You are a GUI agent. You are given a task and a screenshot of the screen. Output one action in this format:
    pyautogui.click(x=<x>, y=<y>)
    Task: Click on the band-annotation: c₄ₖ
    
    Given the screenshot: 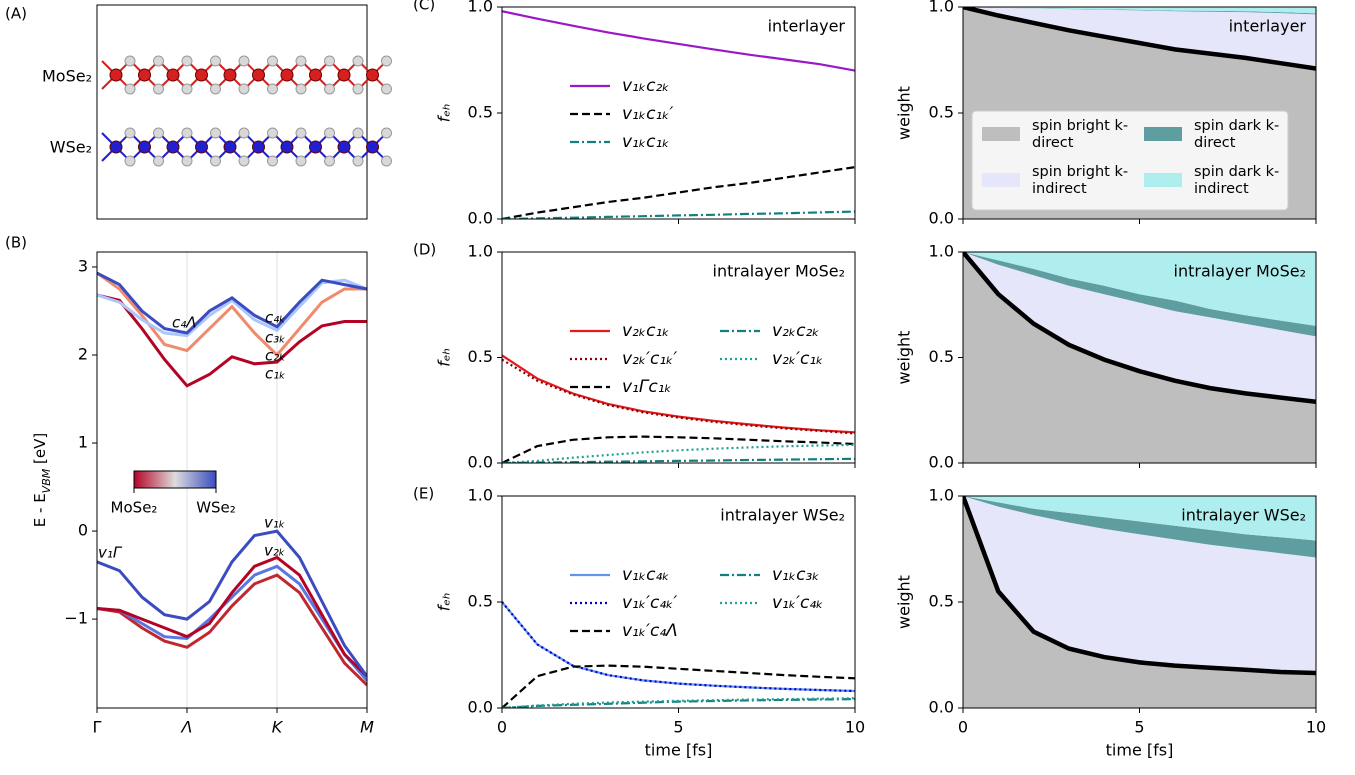 What is the action you would take?
    pyautogui.click(x=275, y=318)
    